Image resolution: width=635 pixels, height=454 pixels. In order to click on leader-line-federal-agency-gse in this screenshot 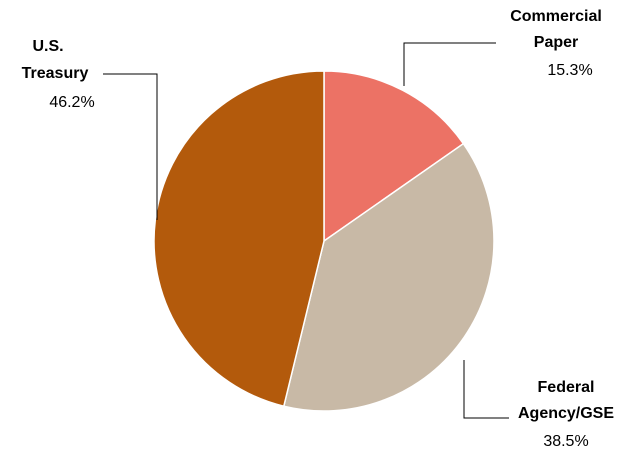, I will do `click(486, 389)`.